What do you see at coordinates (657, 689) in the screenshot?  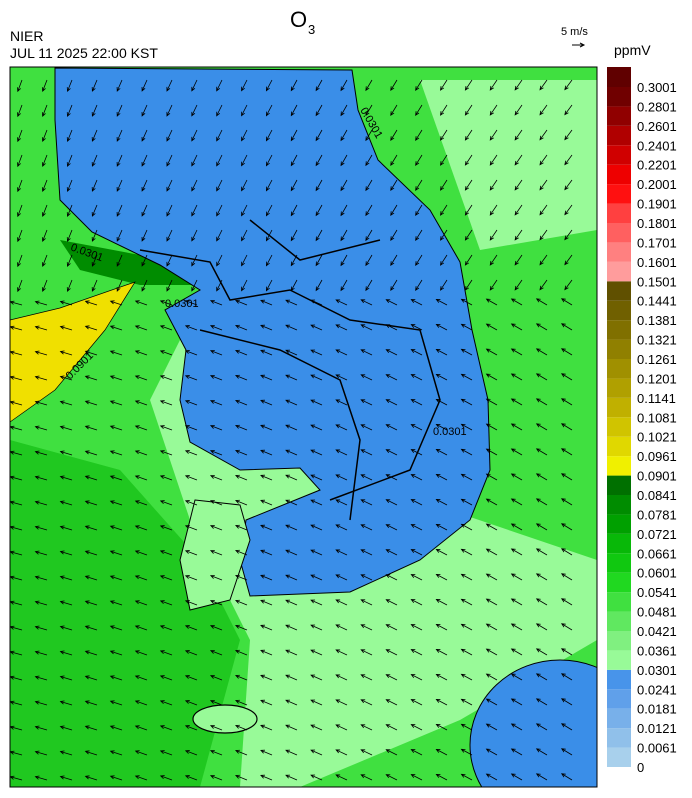 I see `colorbar-label: 0.0241` at bounding box center [657, 689].